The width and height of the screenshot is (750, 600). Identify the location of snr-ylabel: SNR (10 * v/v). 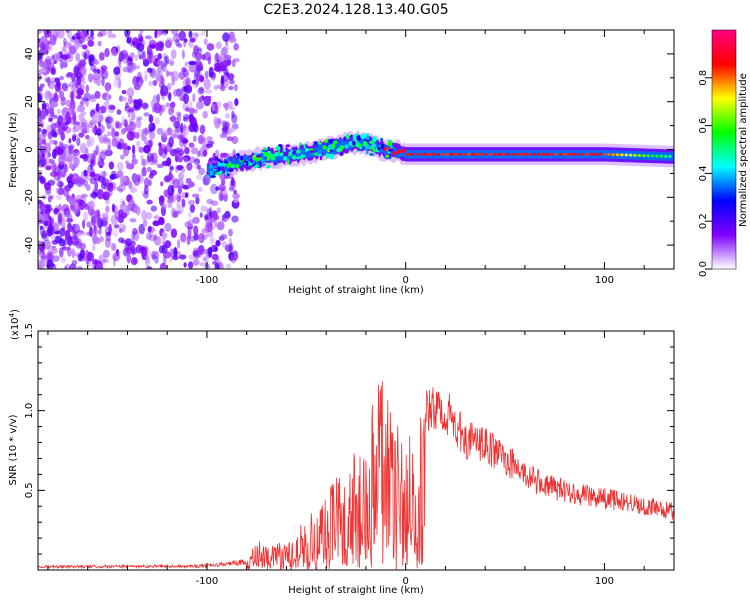
(13, 449).